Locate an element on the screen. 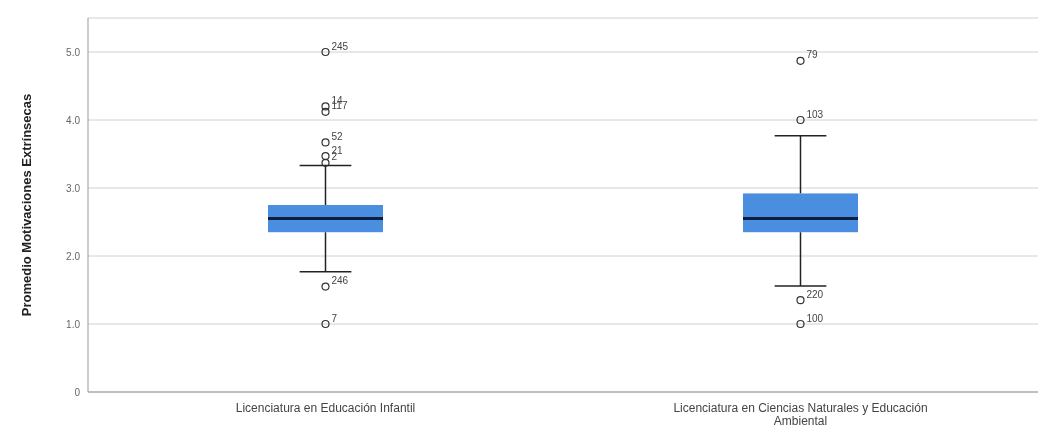 The width and height of the screenshot is (1058, 444). y-tick-label: 2.0 is located at coordinates (73, 256).